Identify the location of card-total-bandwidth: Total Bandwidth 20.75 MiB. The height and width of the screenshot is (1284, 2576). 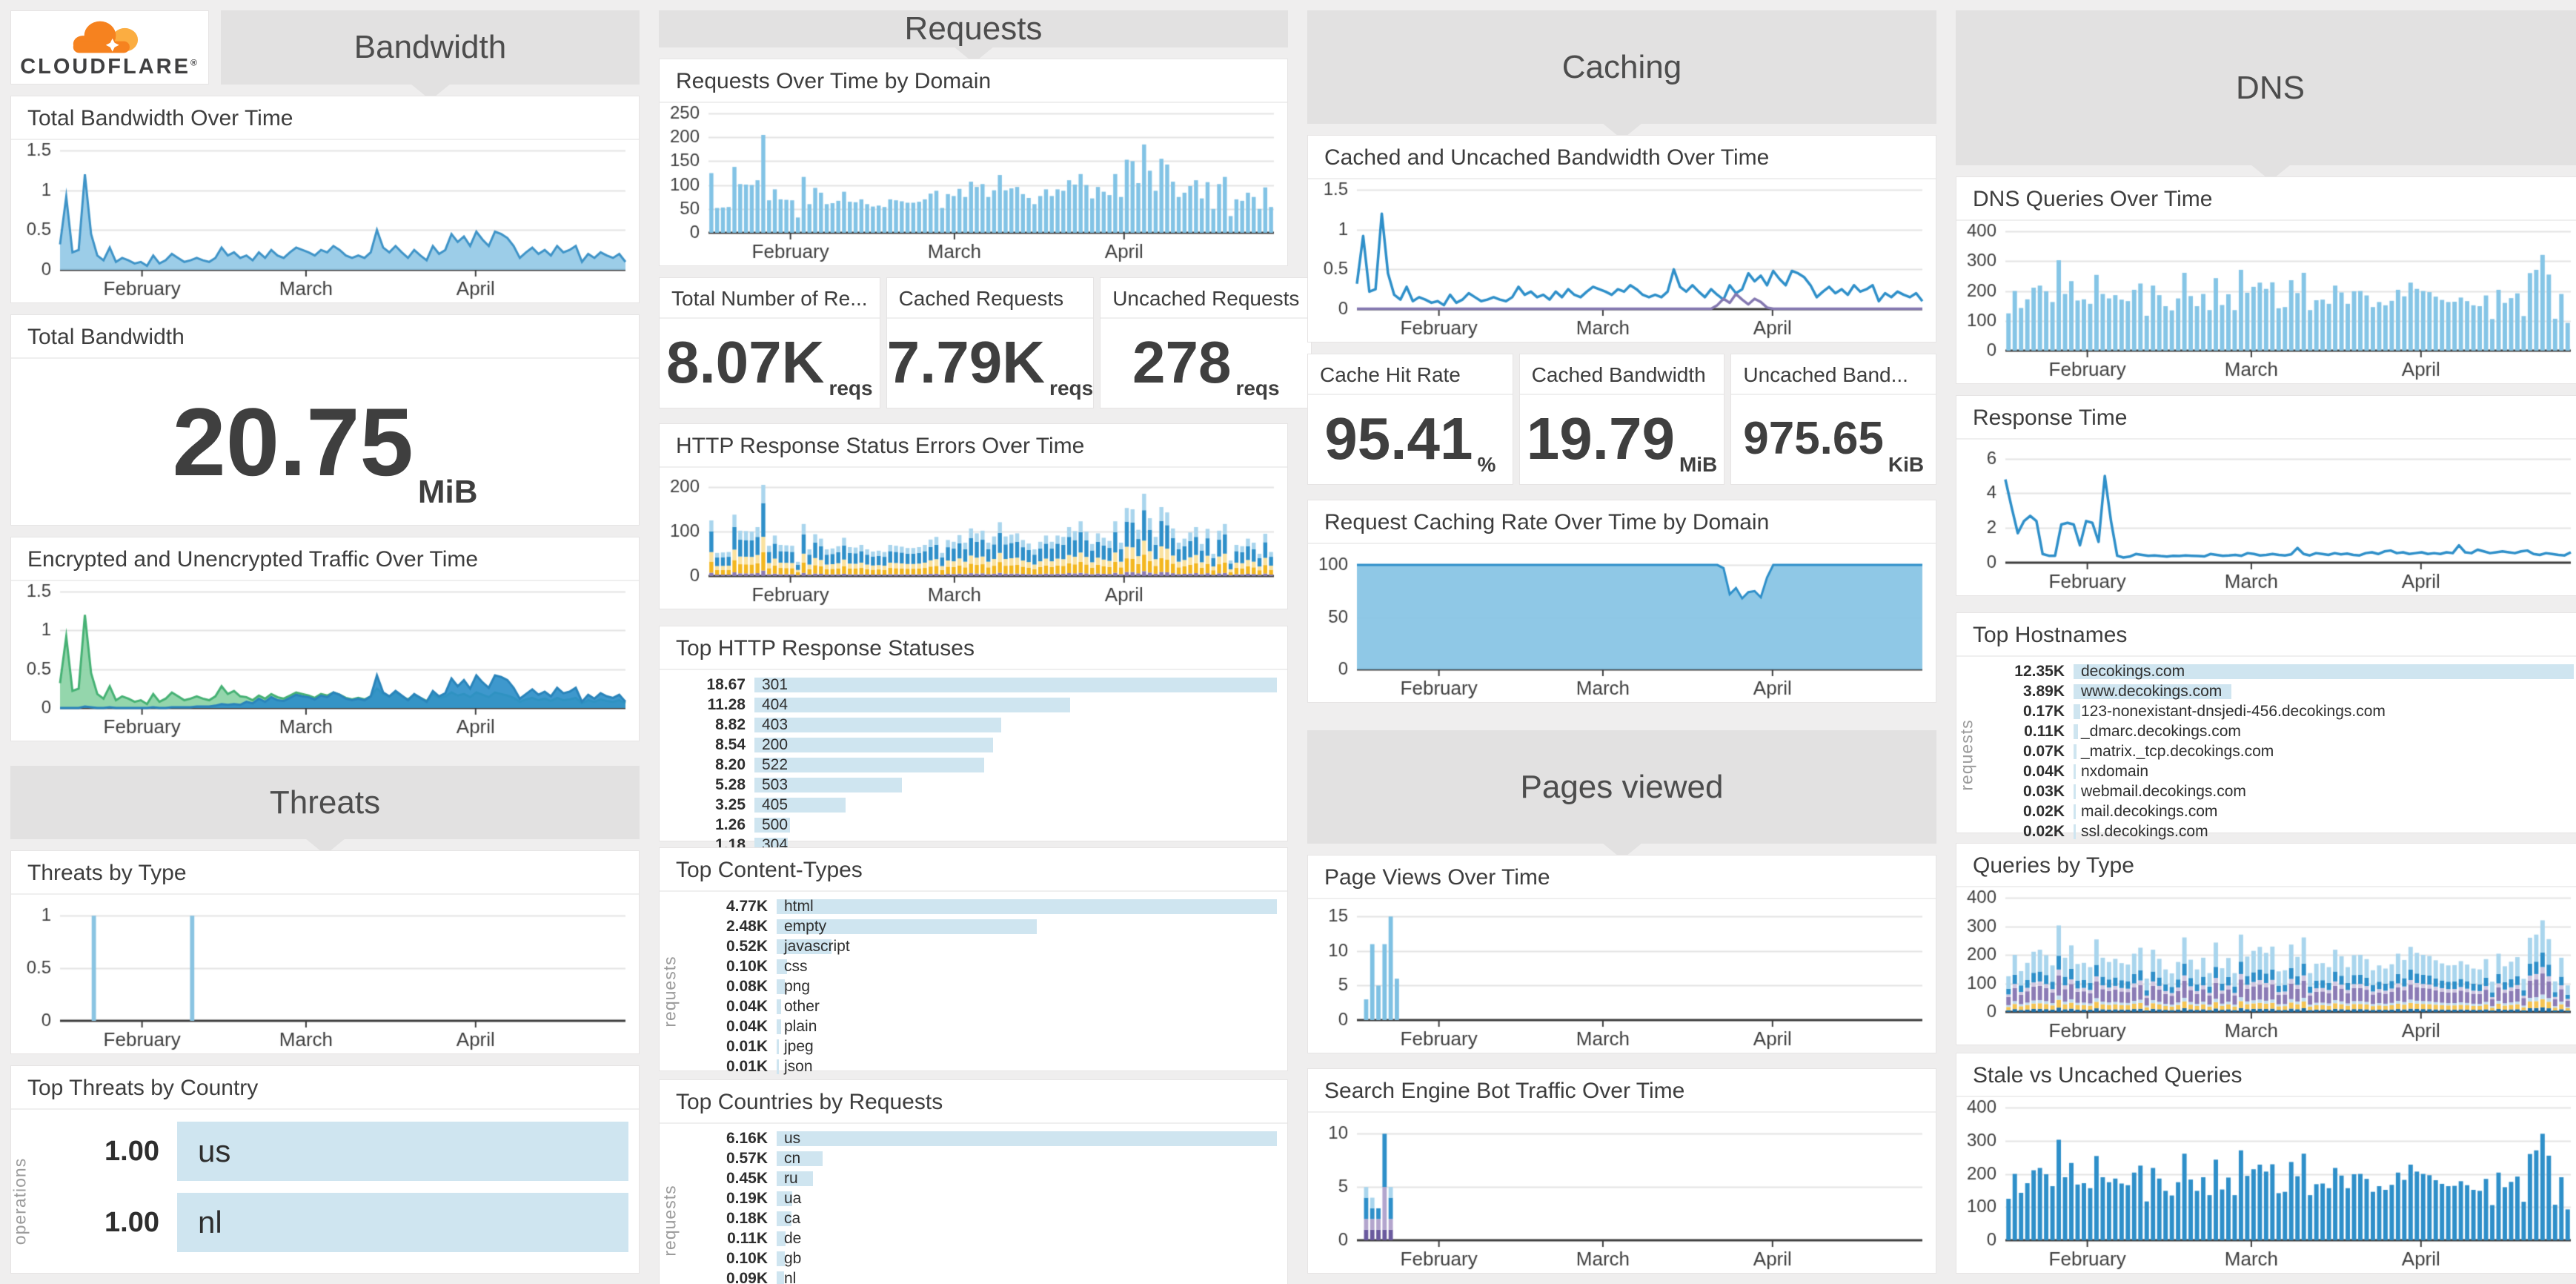
(325, 420).